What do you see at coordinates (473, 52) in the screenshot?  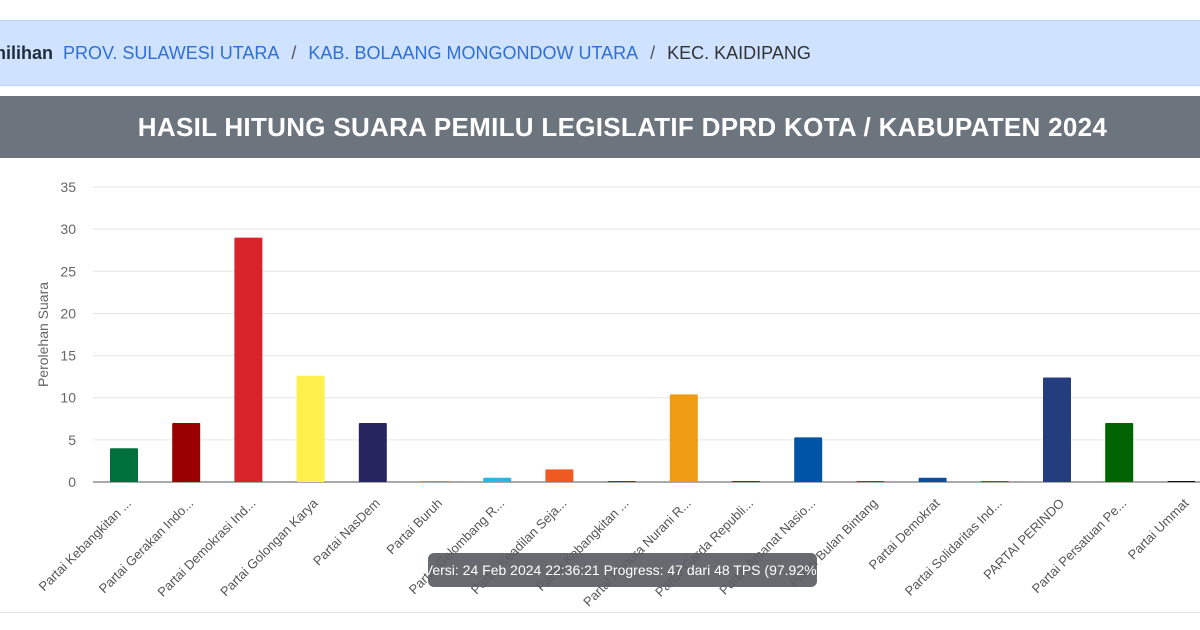 I see `breadcrumb-link-regency: KAB. BOLAANG MONGONDOW UTARA` at bounding box center [473, 52].